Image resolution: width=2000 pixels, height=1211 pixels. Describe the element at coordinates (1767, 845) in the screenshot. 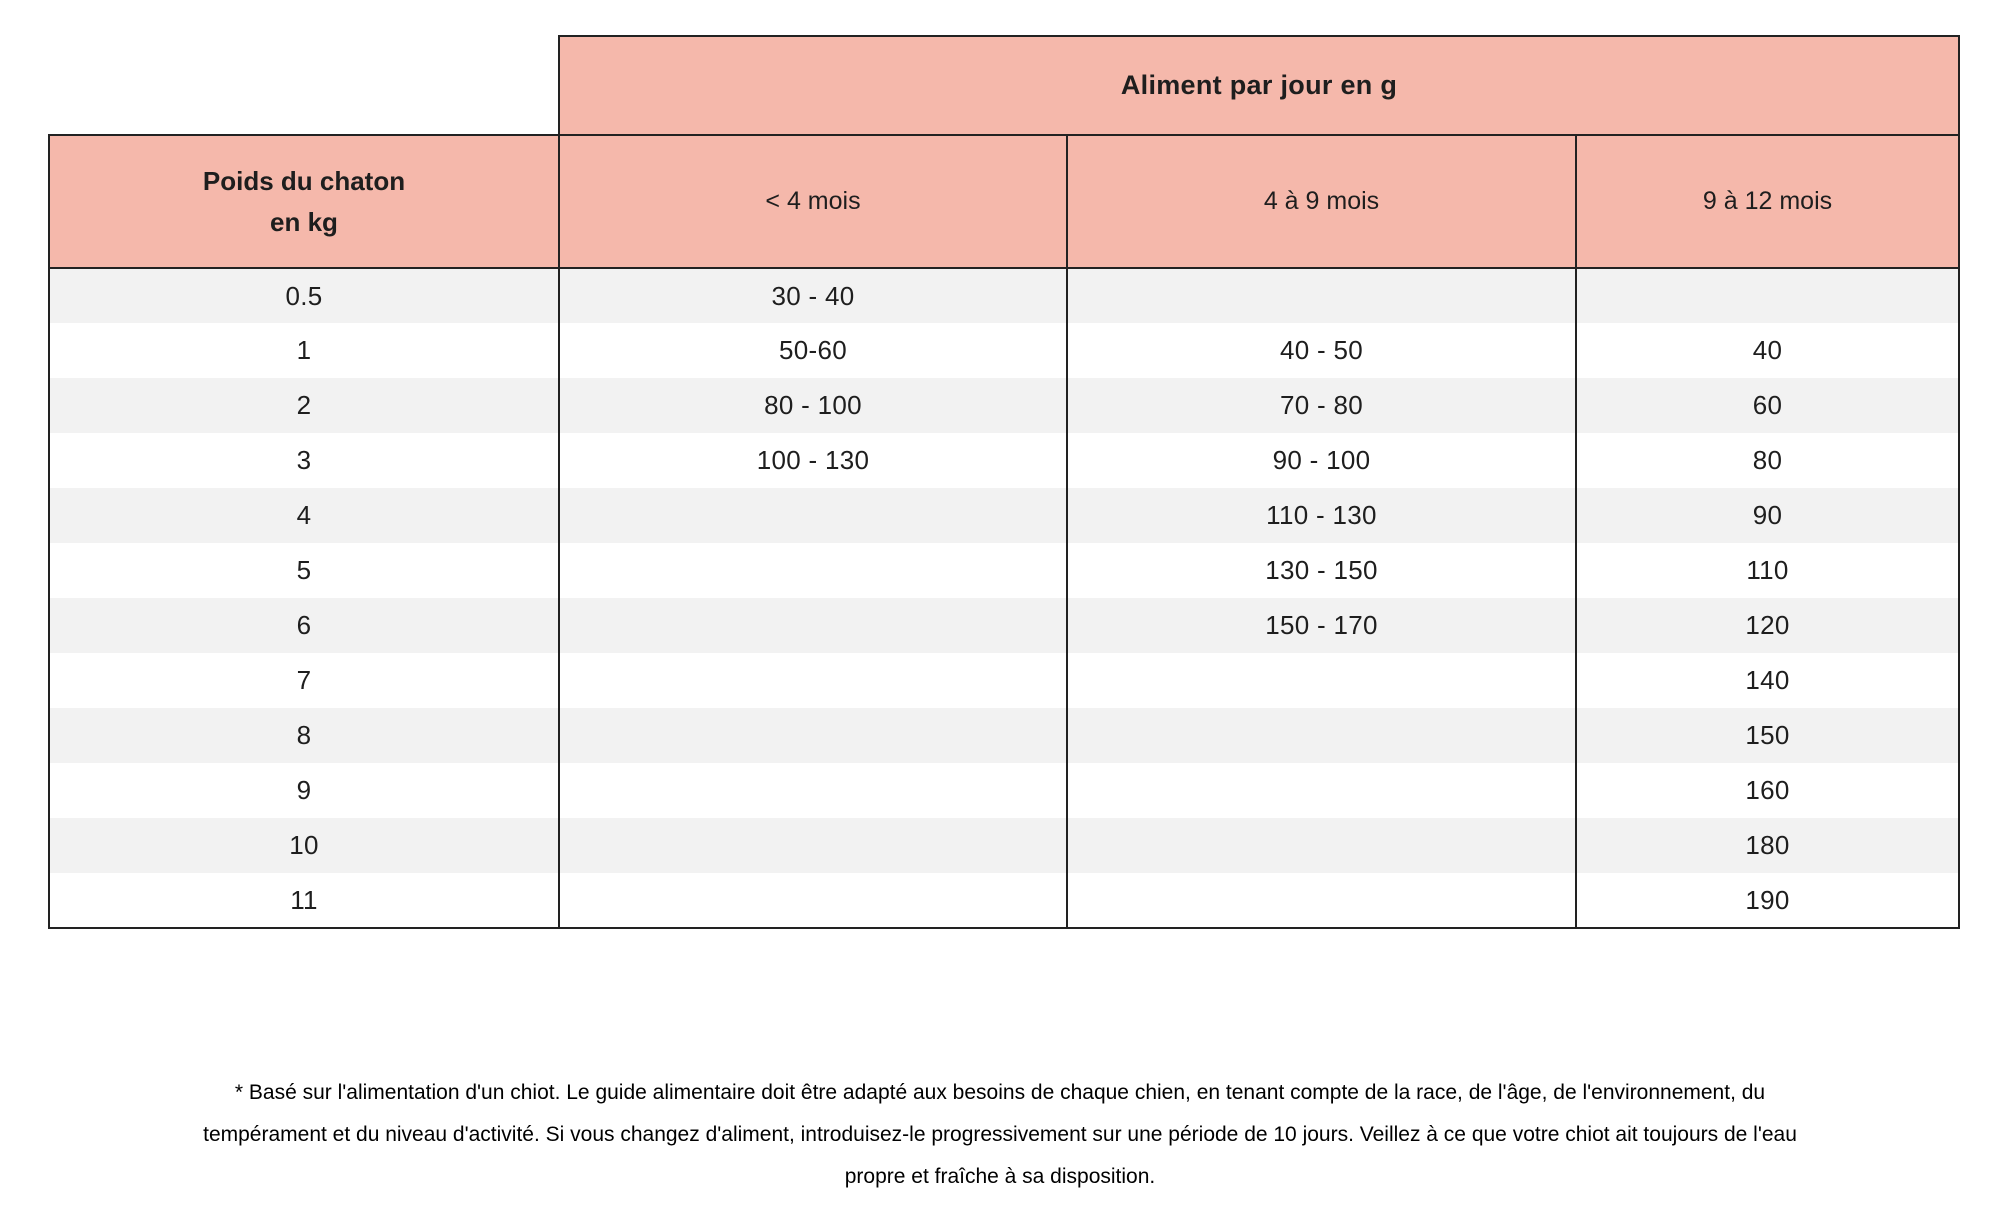

I see `cell-9-to-12-months: 180` at that location.